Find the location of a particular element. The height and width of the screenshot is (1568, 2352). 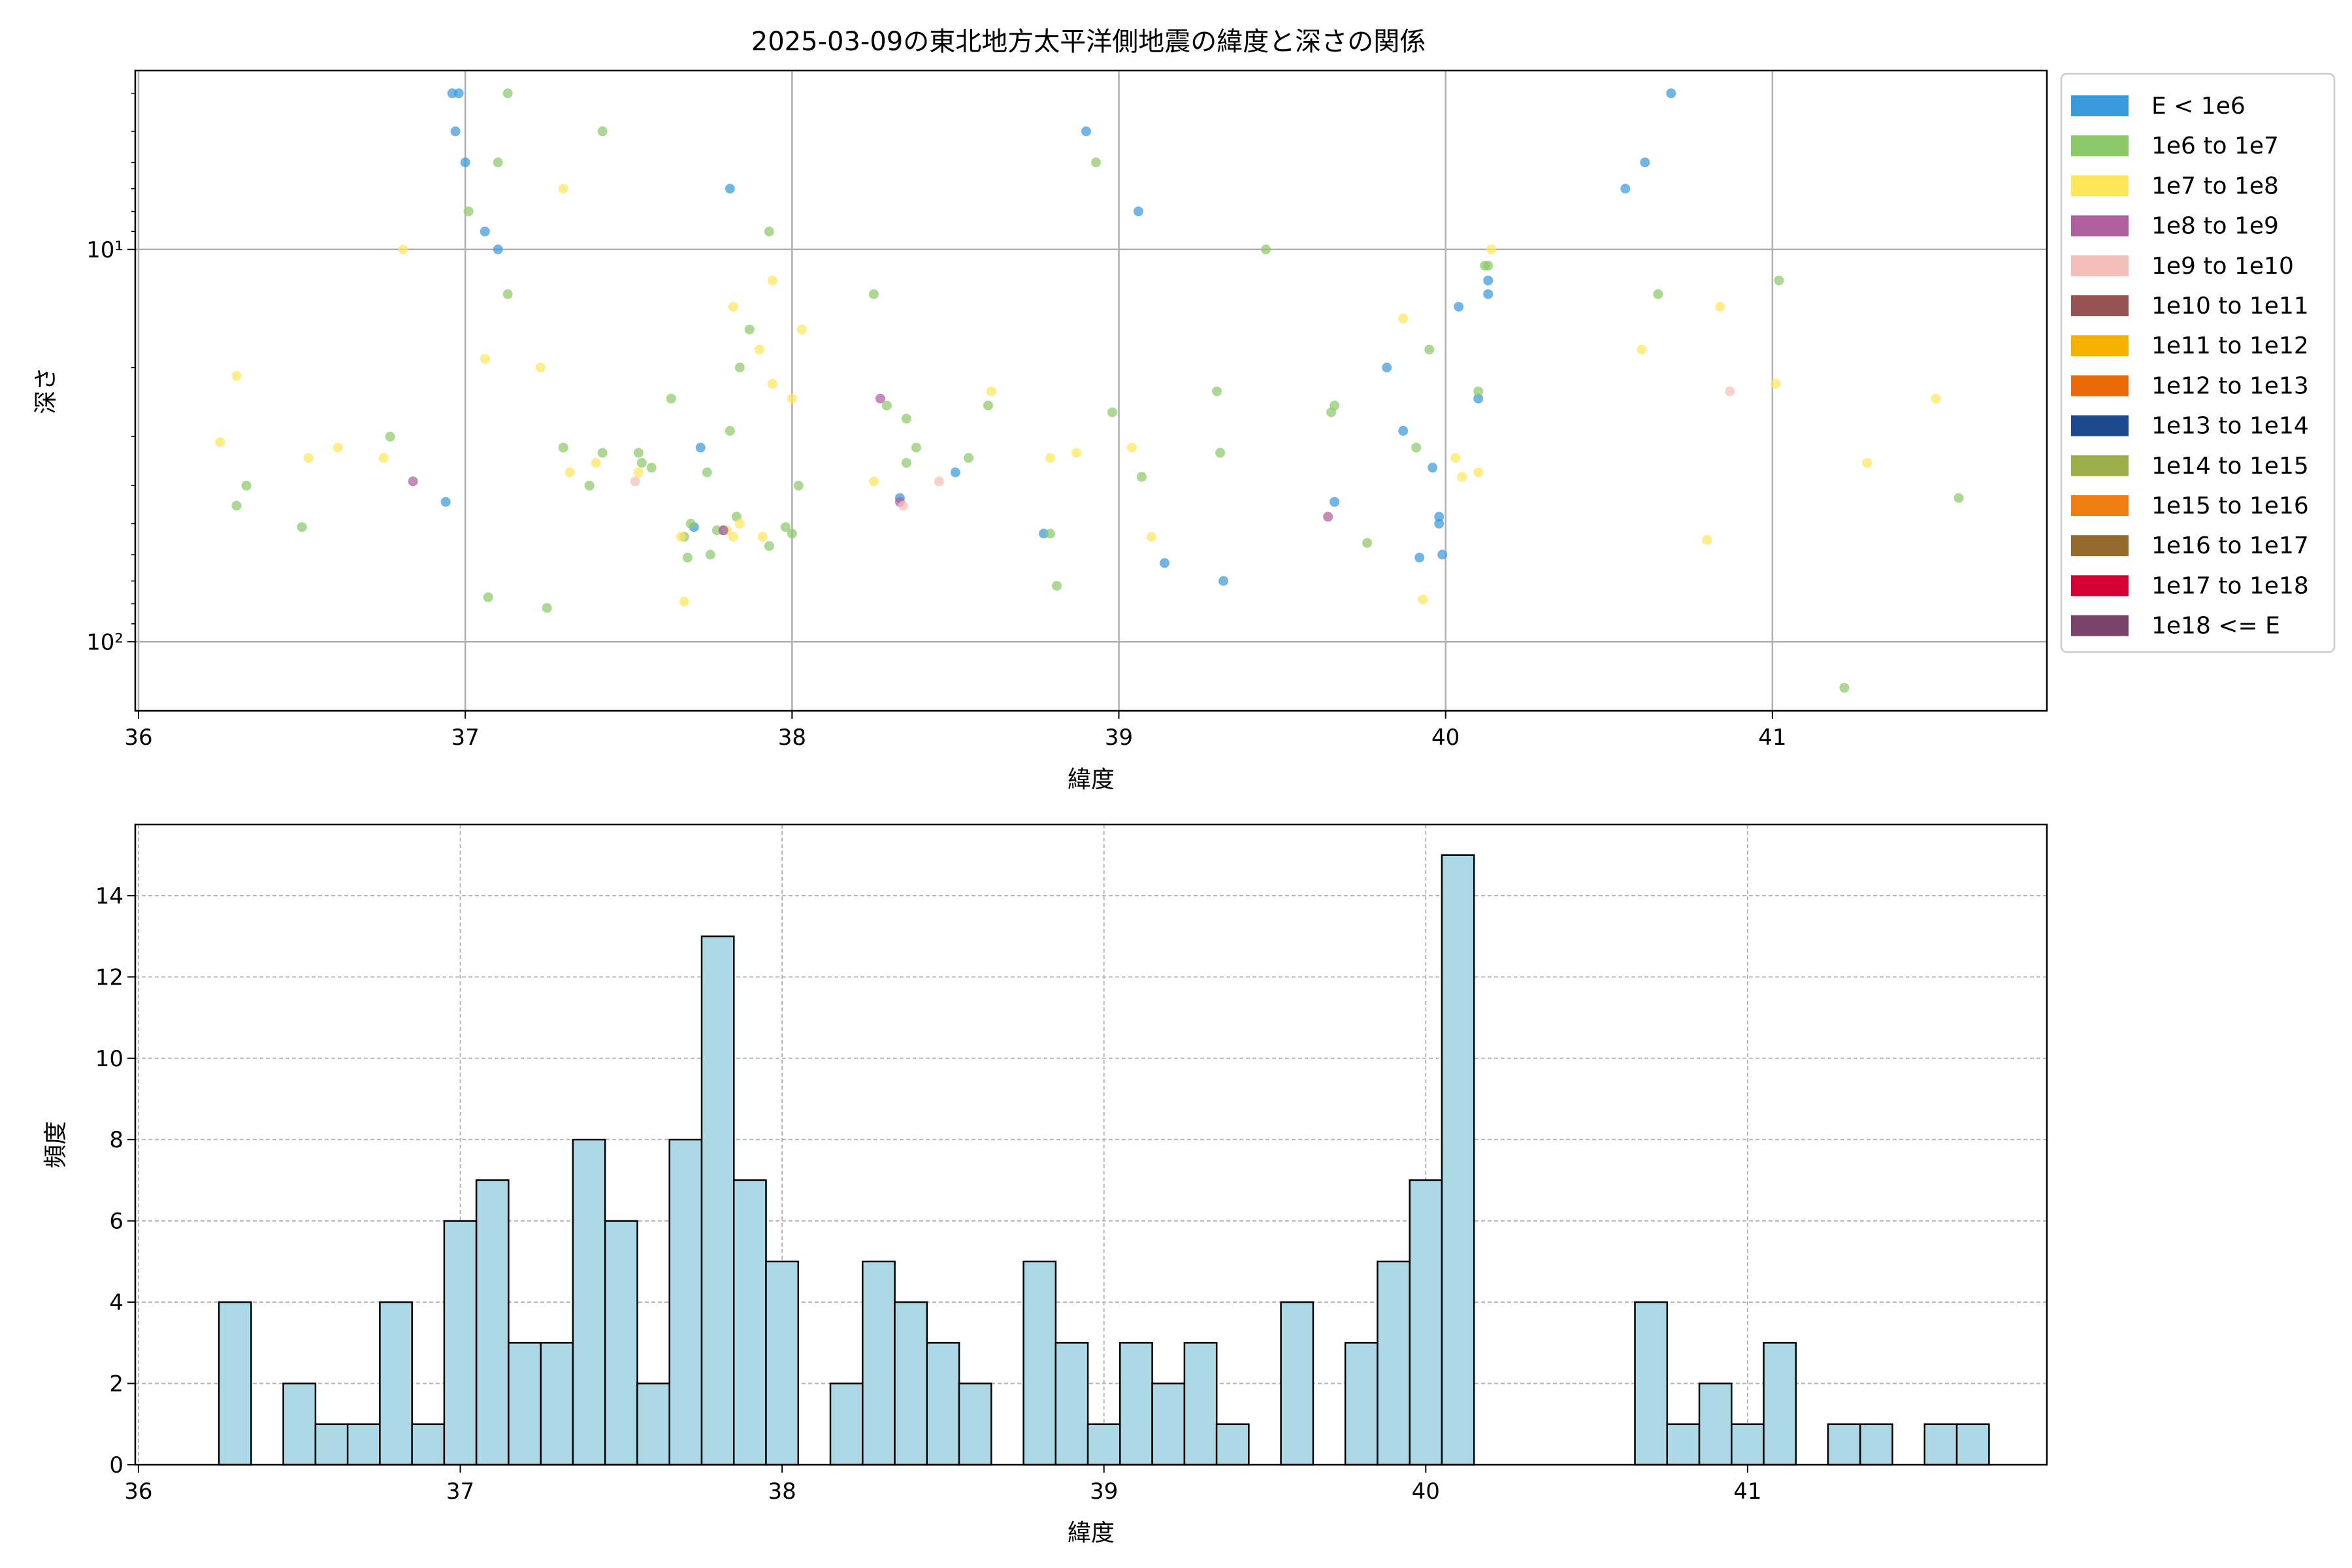

scatter-x-tick-label: 40 is located at coordinates (1445, 738).